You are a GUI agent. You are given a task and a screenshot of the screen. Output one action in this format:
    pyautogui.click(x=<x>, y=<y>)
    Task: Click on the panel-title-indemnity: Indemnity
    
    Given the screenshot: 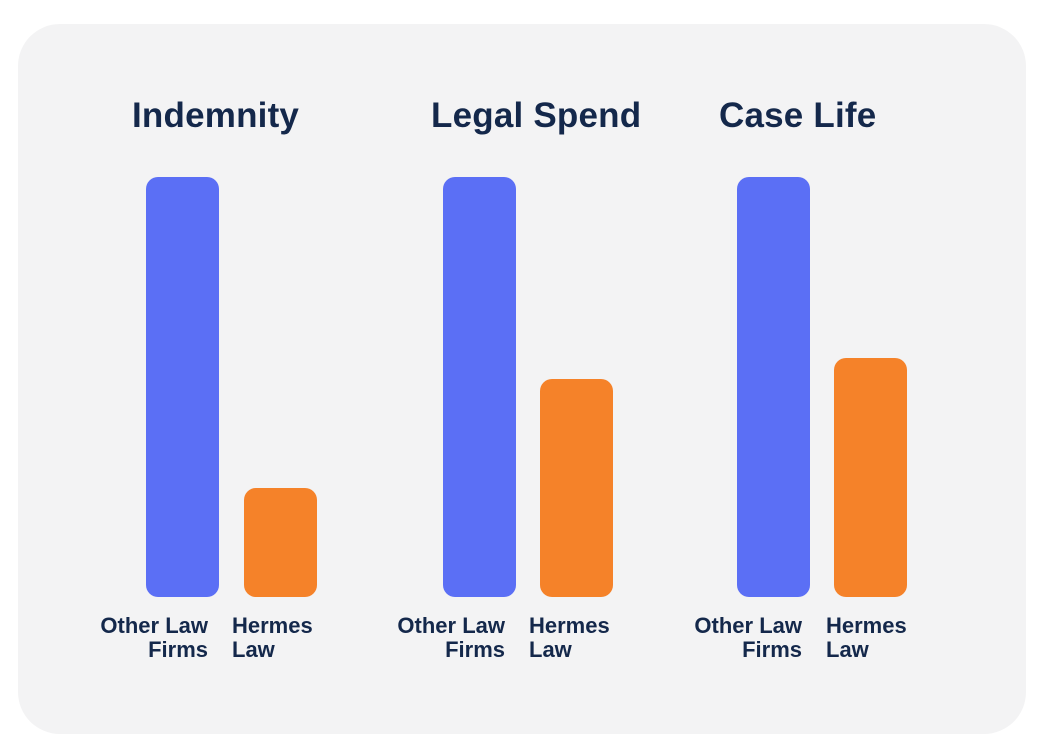 What is the action you would take?
    pyautogui.click(x=216, y=115)
    